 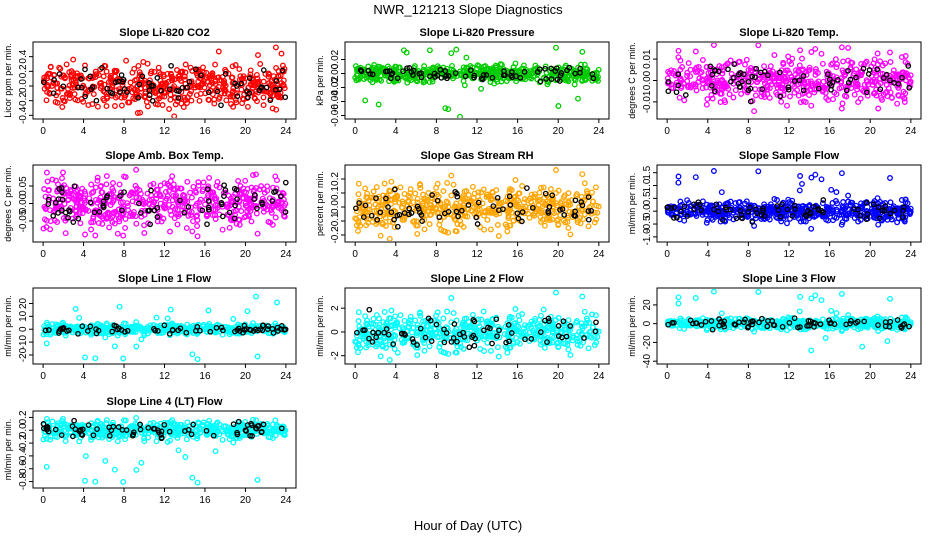 What do you see at coordinates (647, 323) in the screenshot?
I see `y-tick-label: 0` at bounding box center [647, 323].